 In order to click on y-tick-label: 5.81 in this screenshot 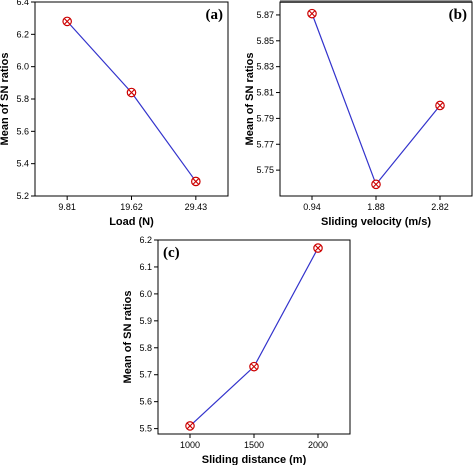, I will do `click(265, 93)`.